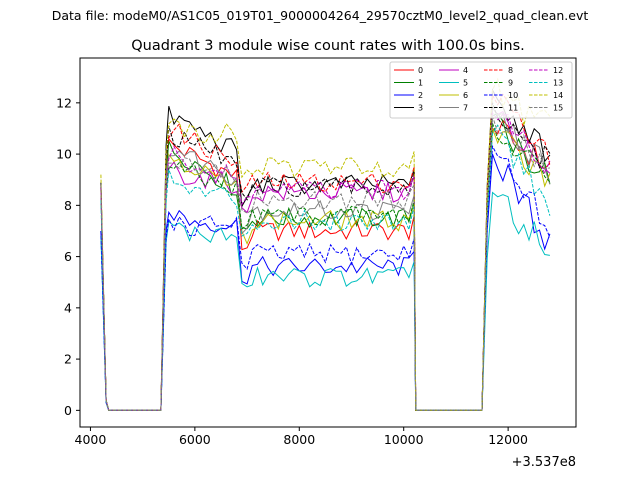 This screenshot has width=640, height=480. Describe the element at coordinates (195, 439) in the screenshot. I see `x-tick-label: 6000` at that location.